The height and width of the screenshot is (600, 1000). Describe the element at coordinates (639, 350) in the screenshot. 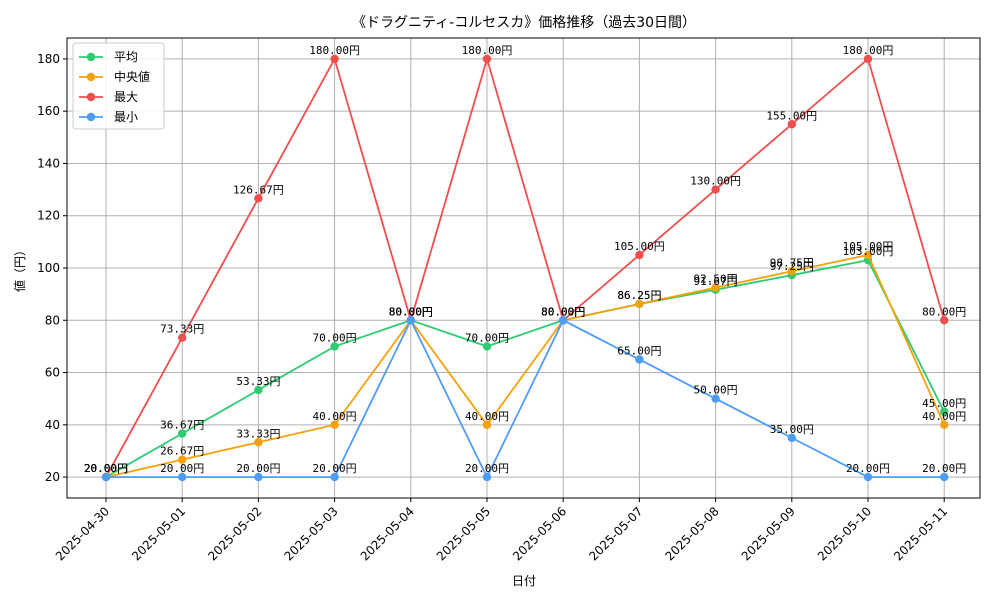

I see `data-label: 65.00円` at that location.